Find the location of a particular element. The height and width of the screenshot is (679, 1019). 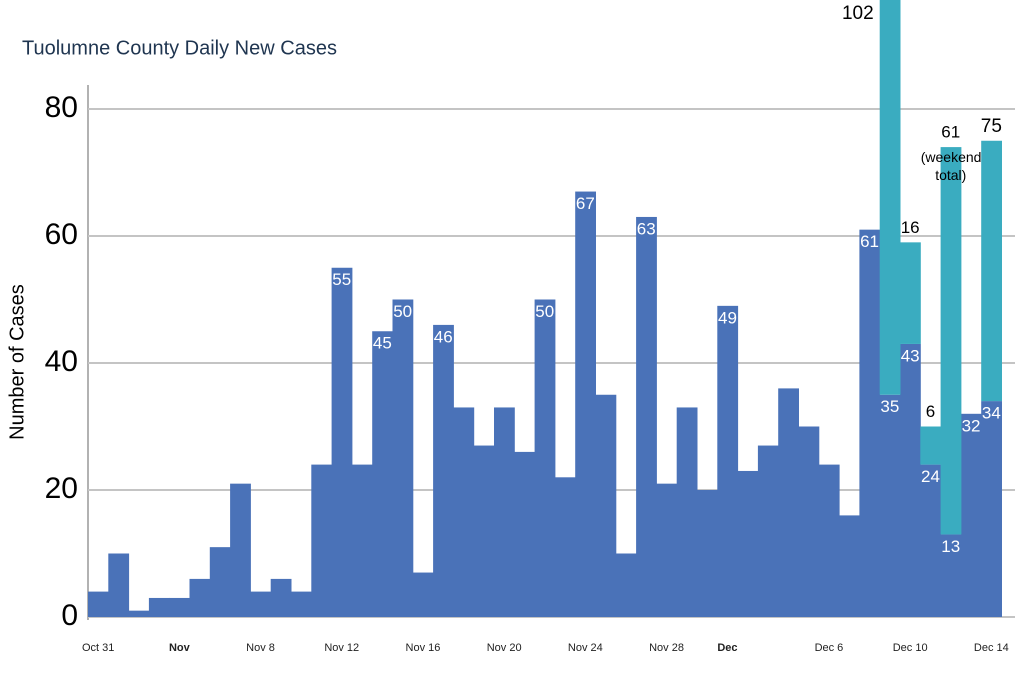

data-label: 6 is located at coordinates (930, 411).